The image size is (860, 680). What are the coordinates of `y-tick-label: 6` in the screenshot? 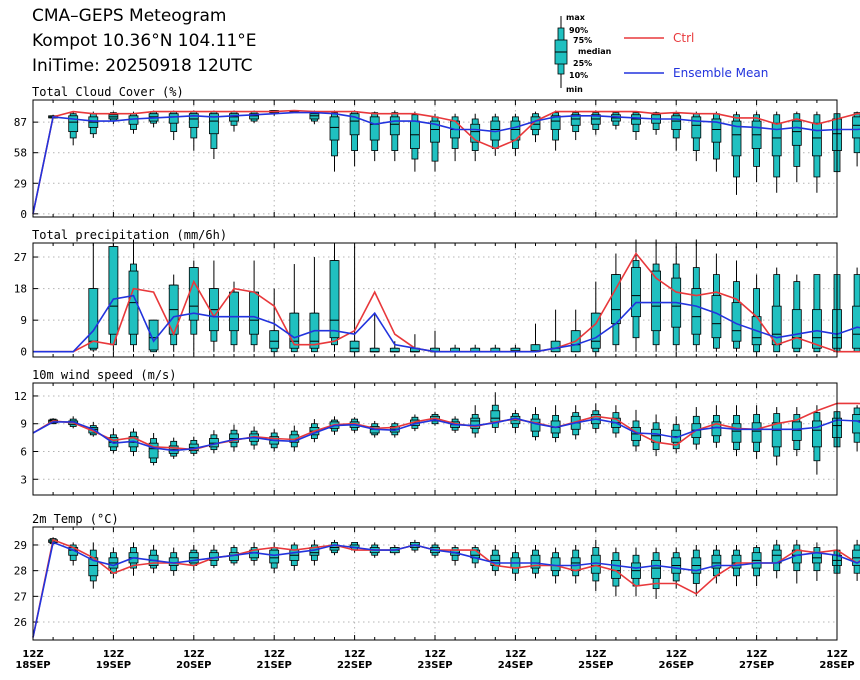 It's located at (23, 451).